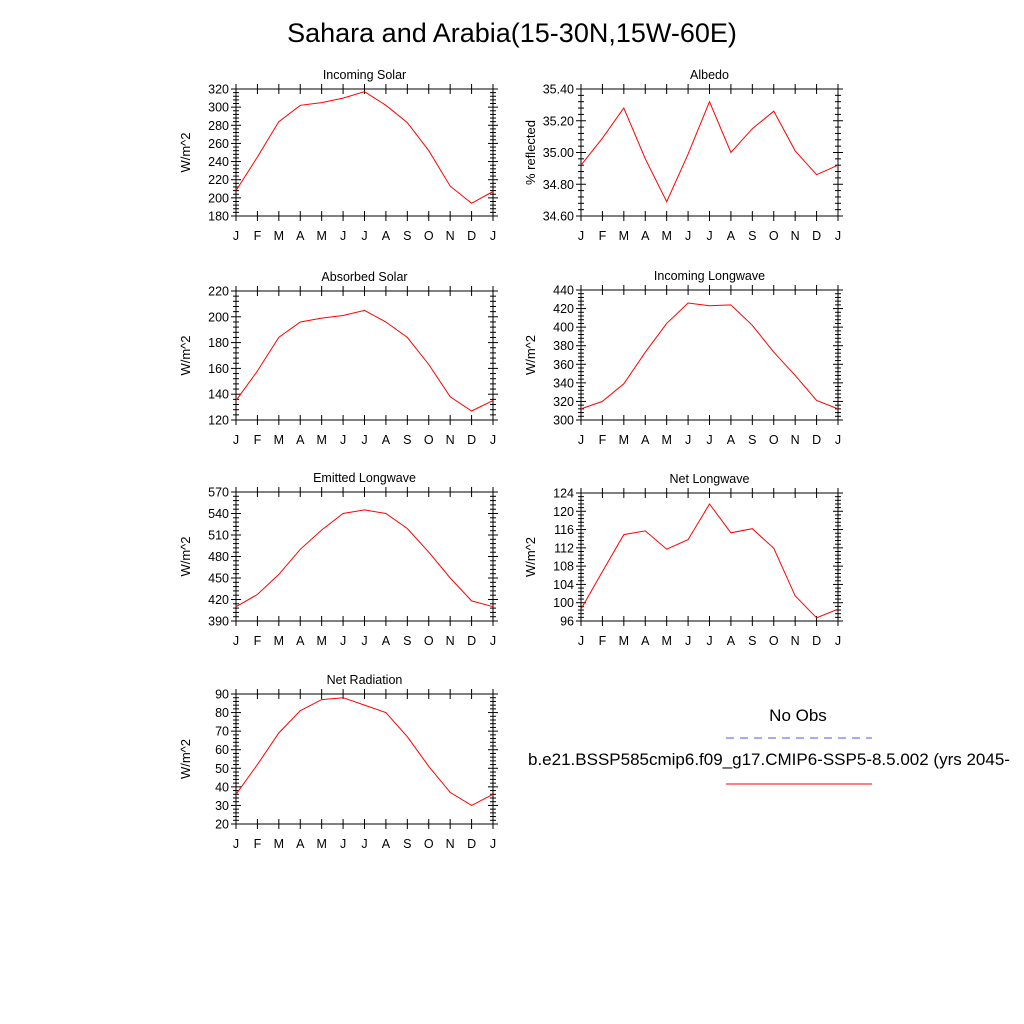 The width and height of the screenshot is (1024, 1024). What do you see at coordinates (564, 530) in the screenshot?
I see `y-tick-label: 116` at bounding box center [564, 530].